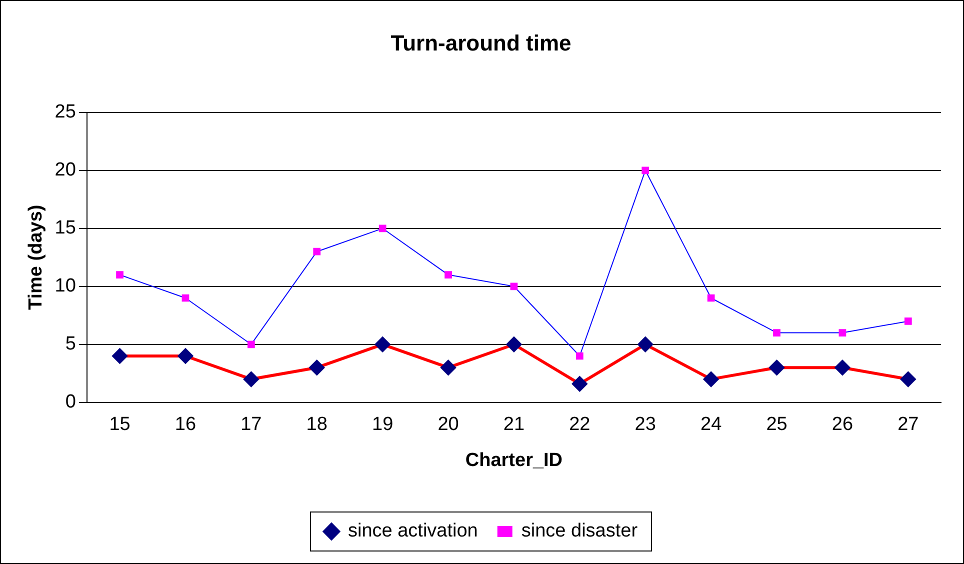 The image size is (964, 564). Describe the element at coordinates (317, 425) in the screenshot. I see `x-tick-label: 18` at that location.